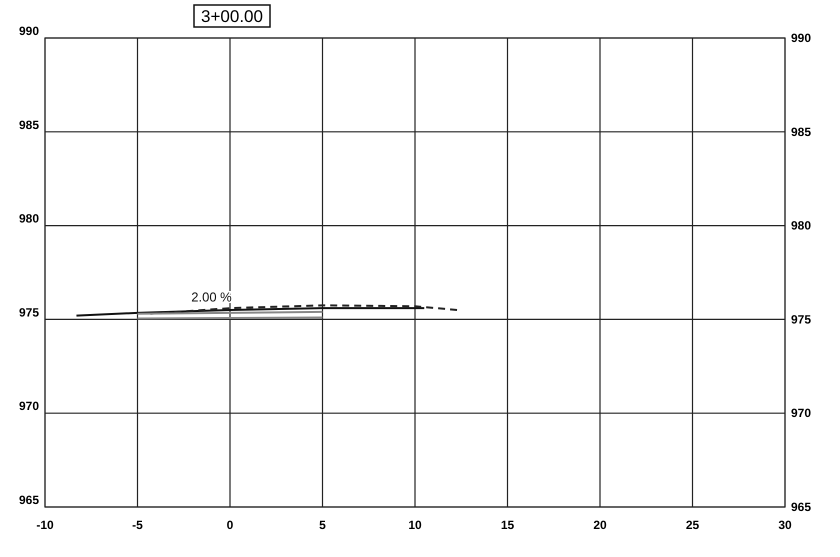  Describe the element at coordinates (801, 507) in the screenshot. I see `y2-tick-label: 965` at that location.